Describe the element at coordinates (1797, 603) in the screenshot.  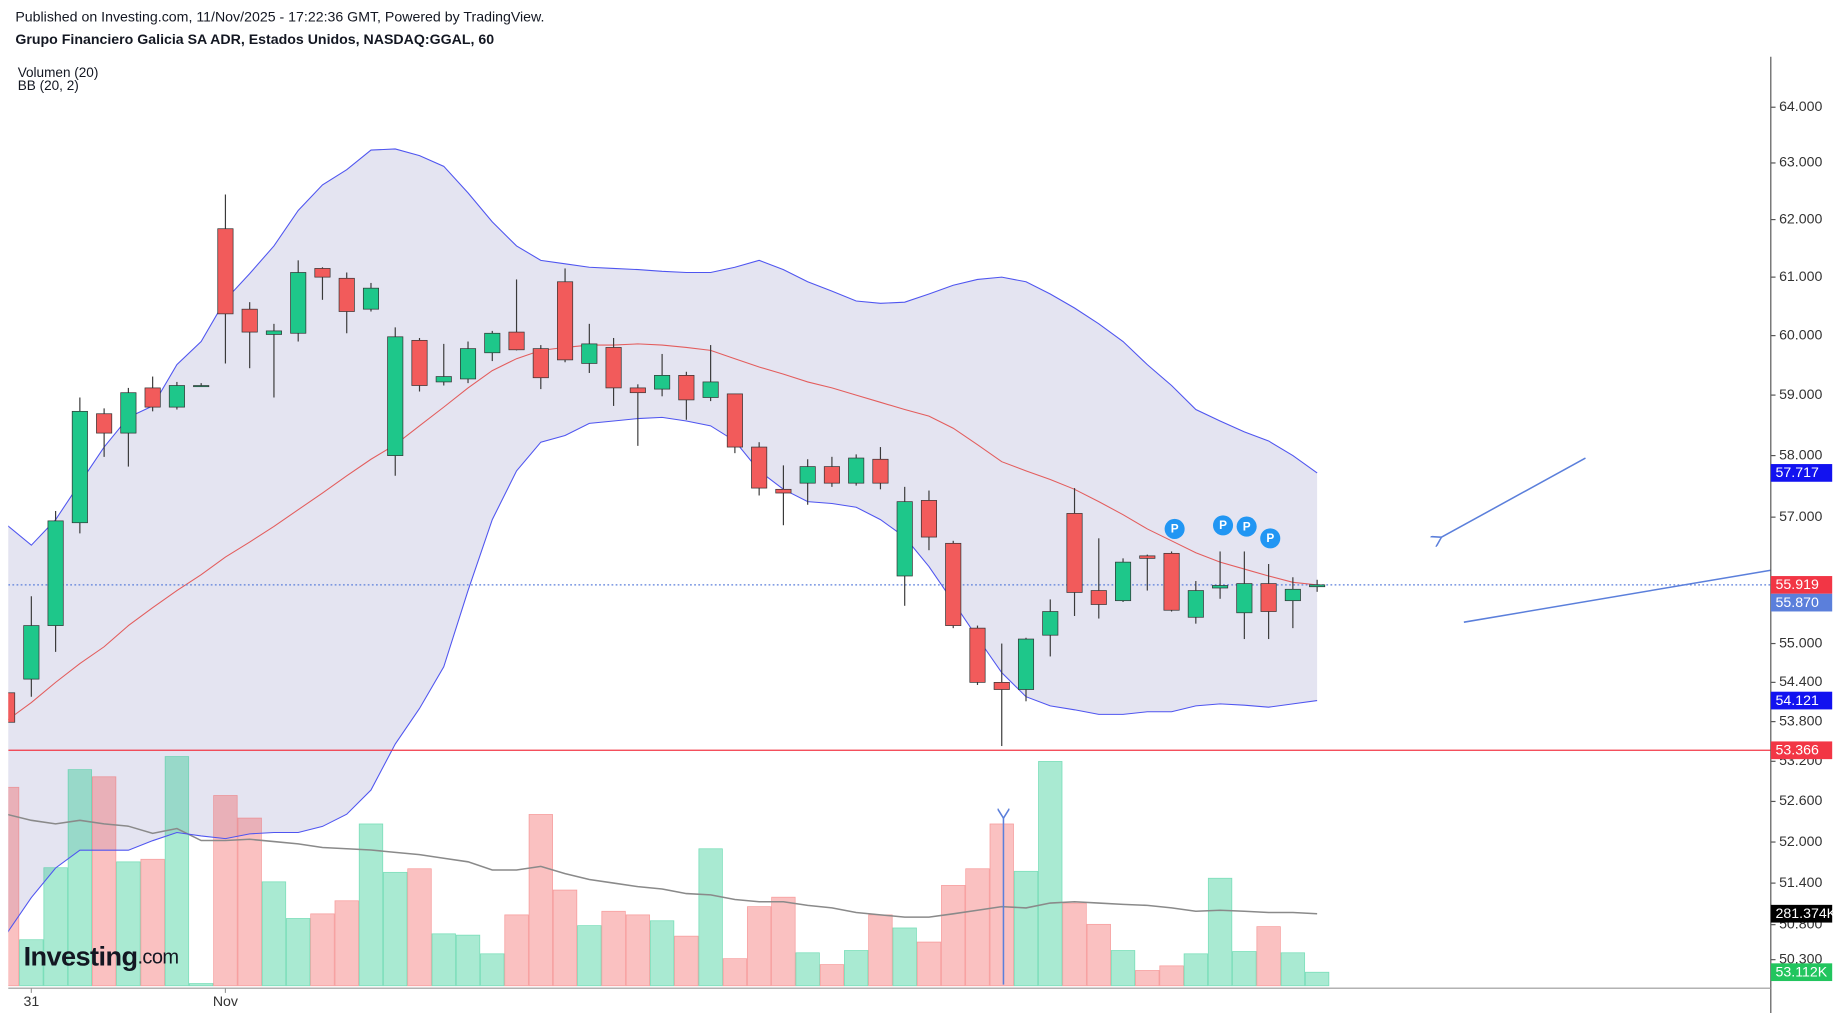
I see `value-label: 55.870` at that location.